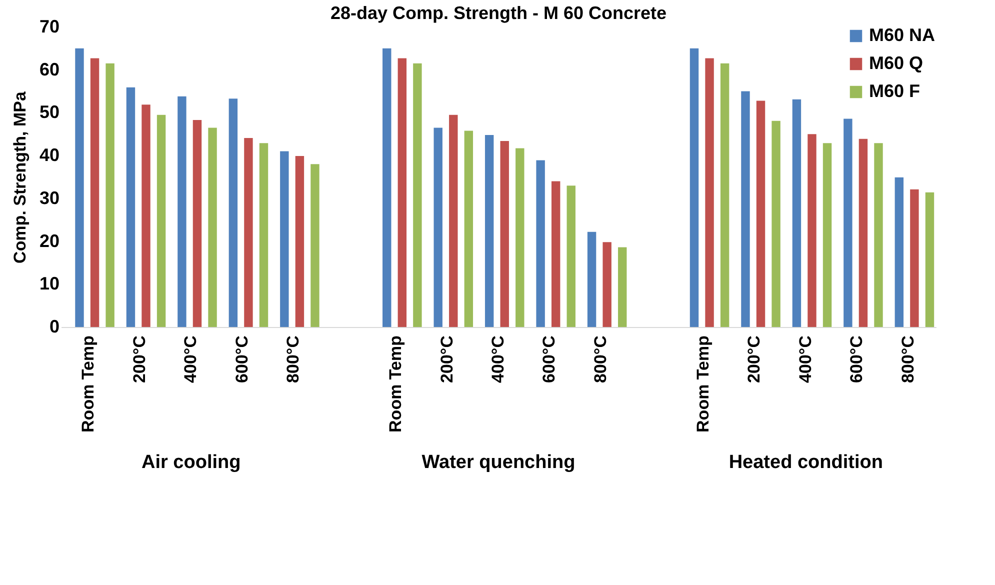 The image size is (995, 585). Describe the element at coordinates (902, 35) in the screenshot. I see `legend-label: M60 NA` at that location.